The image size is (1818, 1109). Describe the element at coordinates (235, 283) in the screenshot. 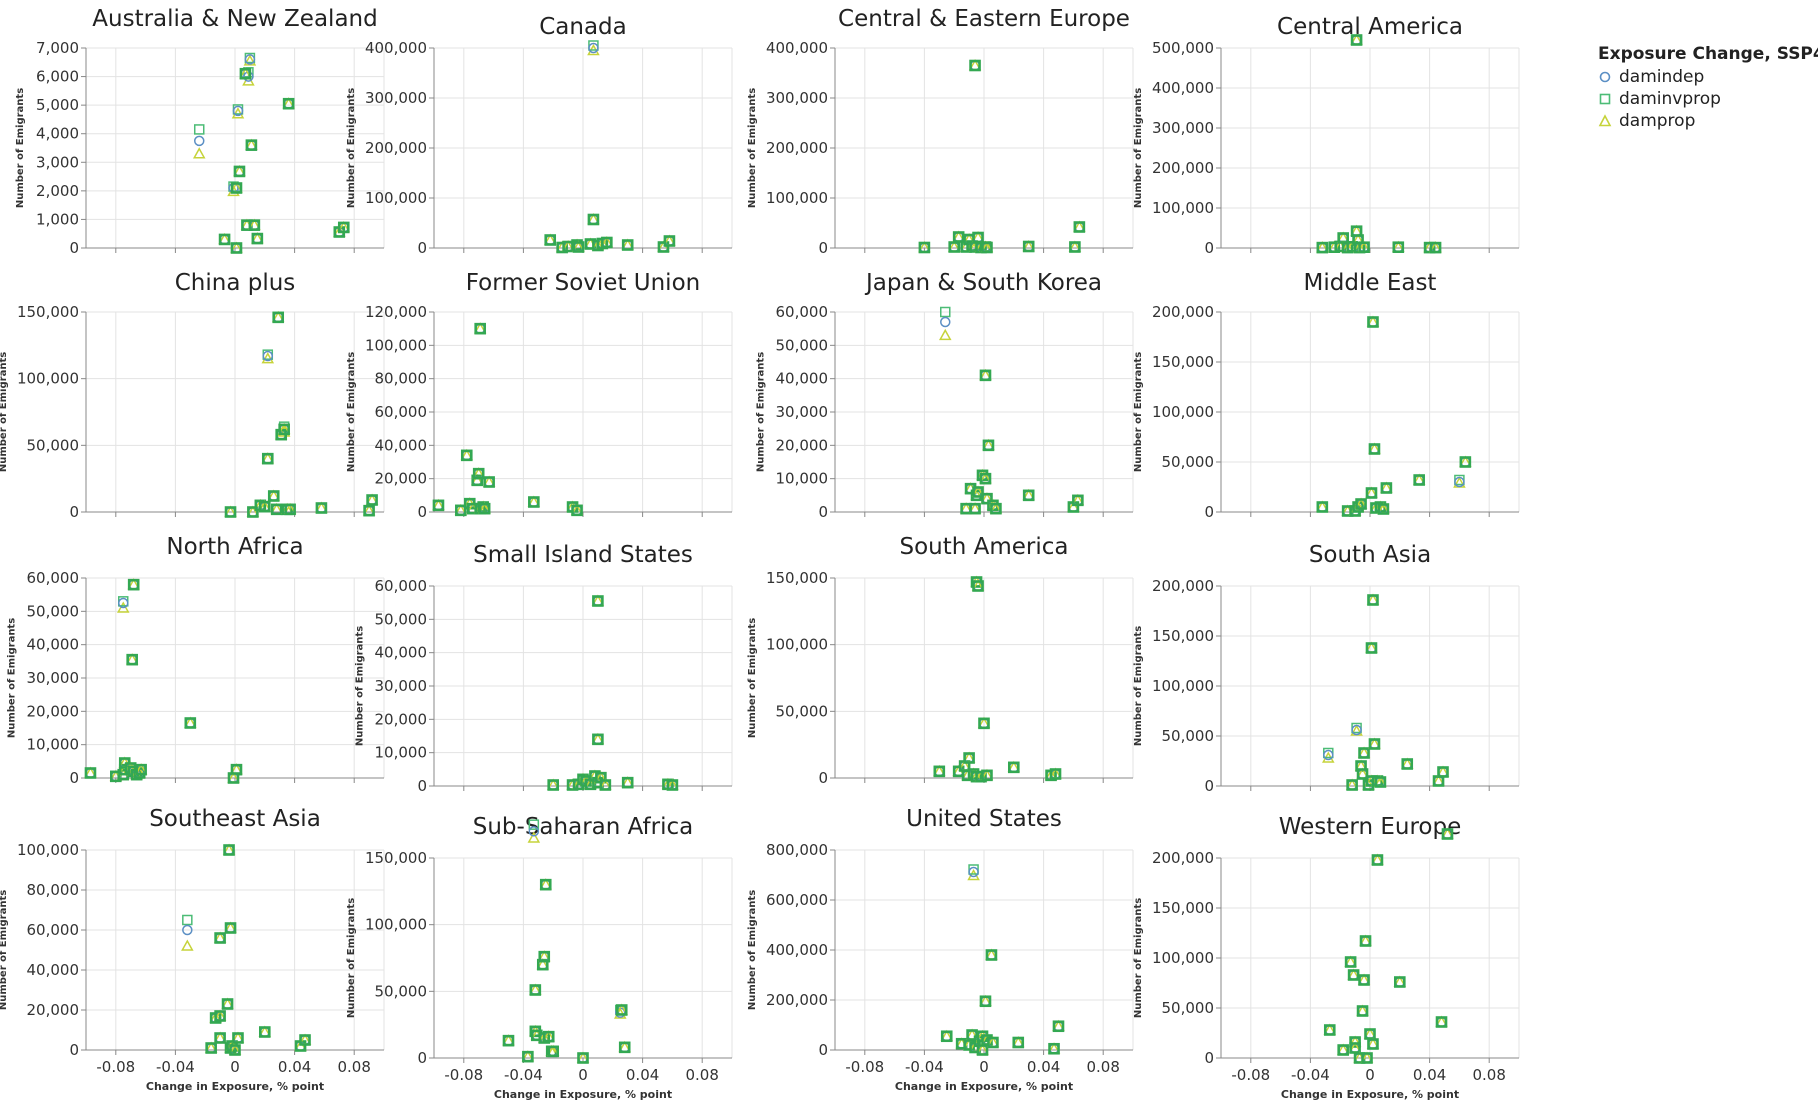

I see `panel-title: China plus` at that location.